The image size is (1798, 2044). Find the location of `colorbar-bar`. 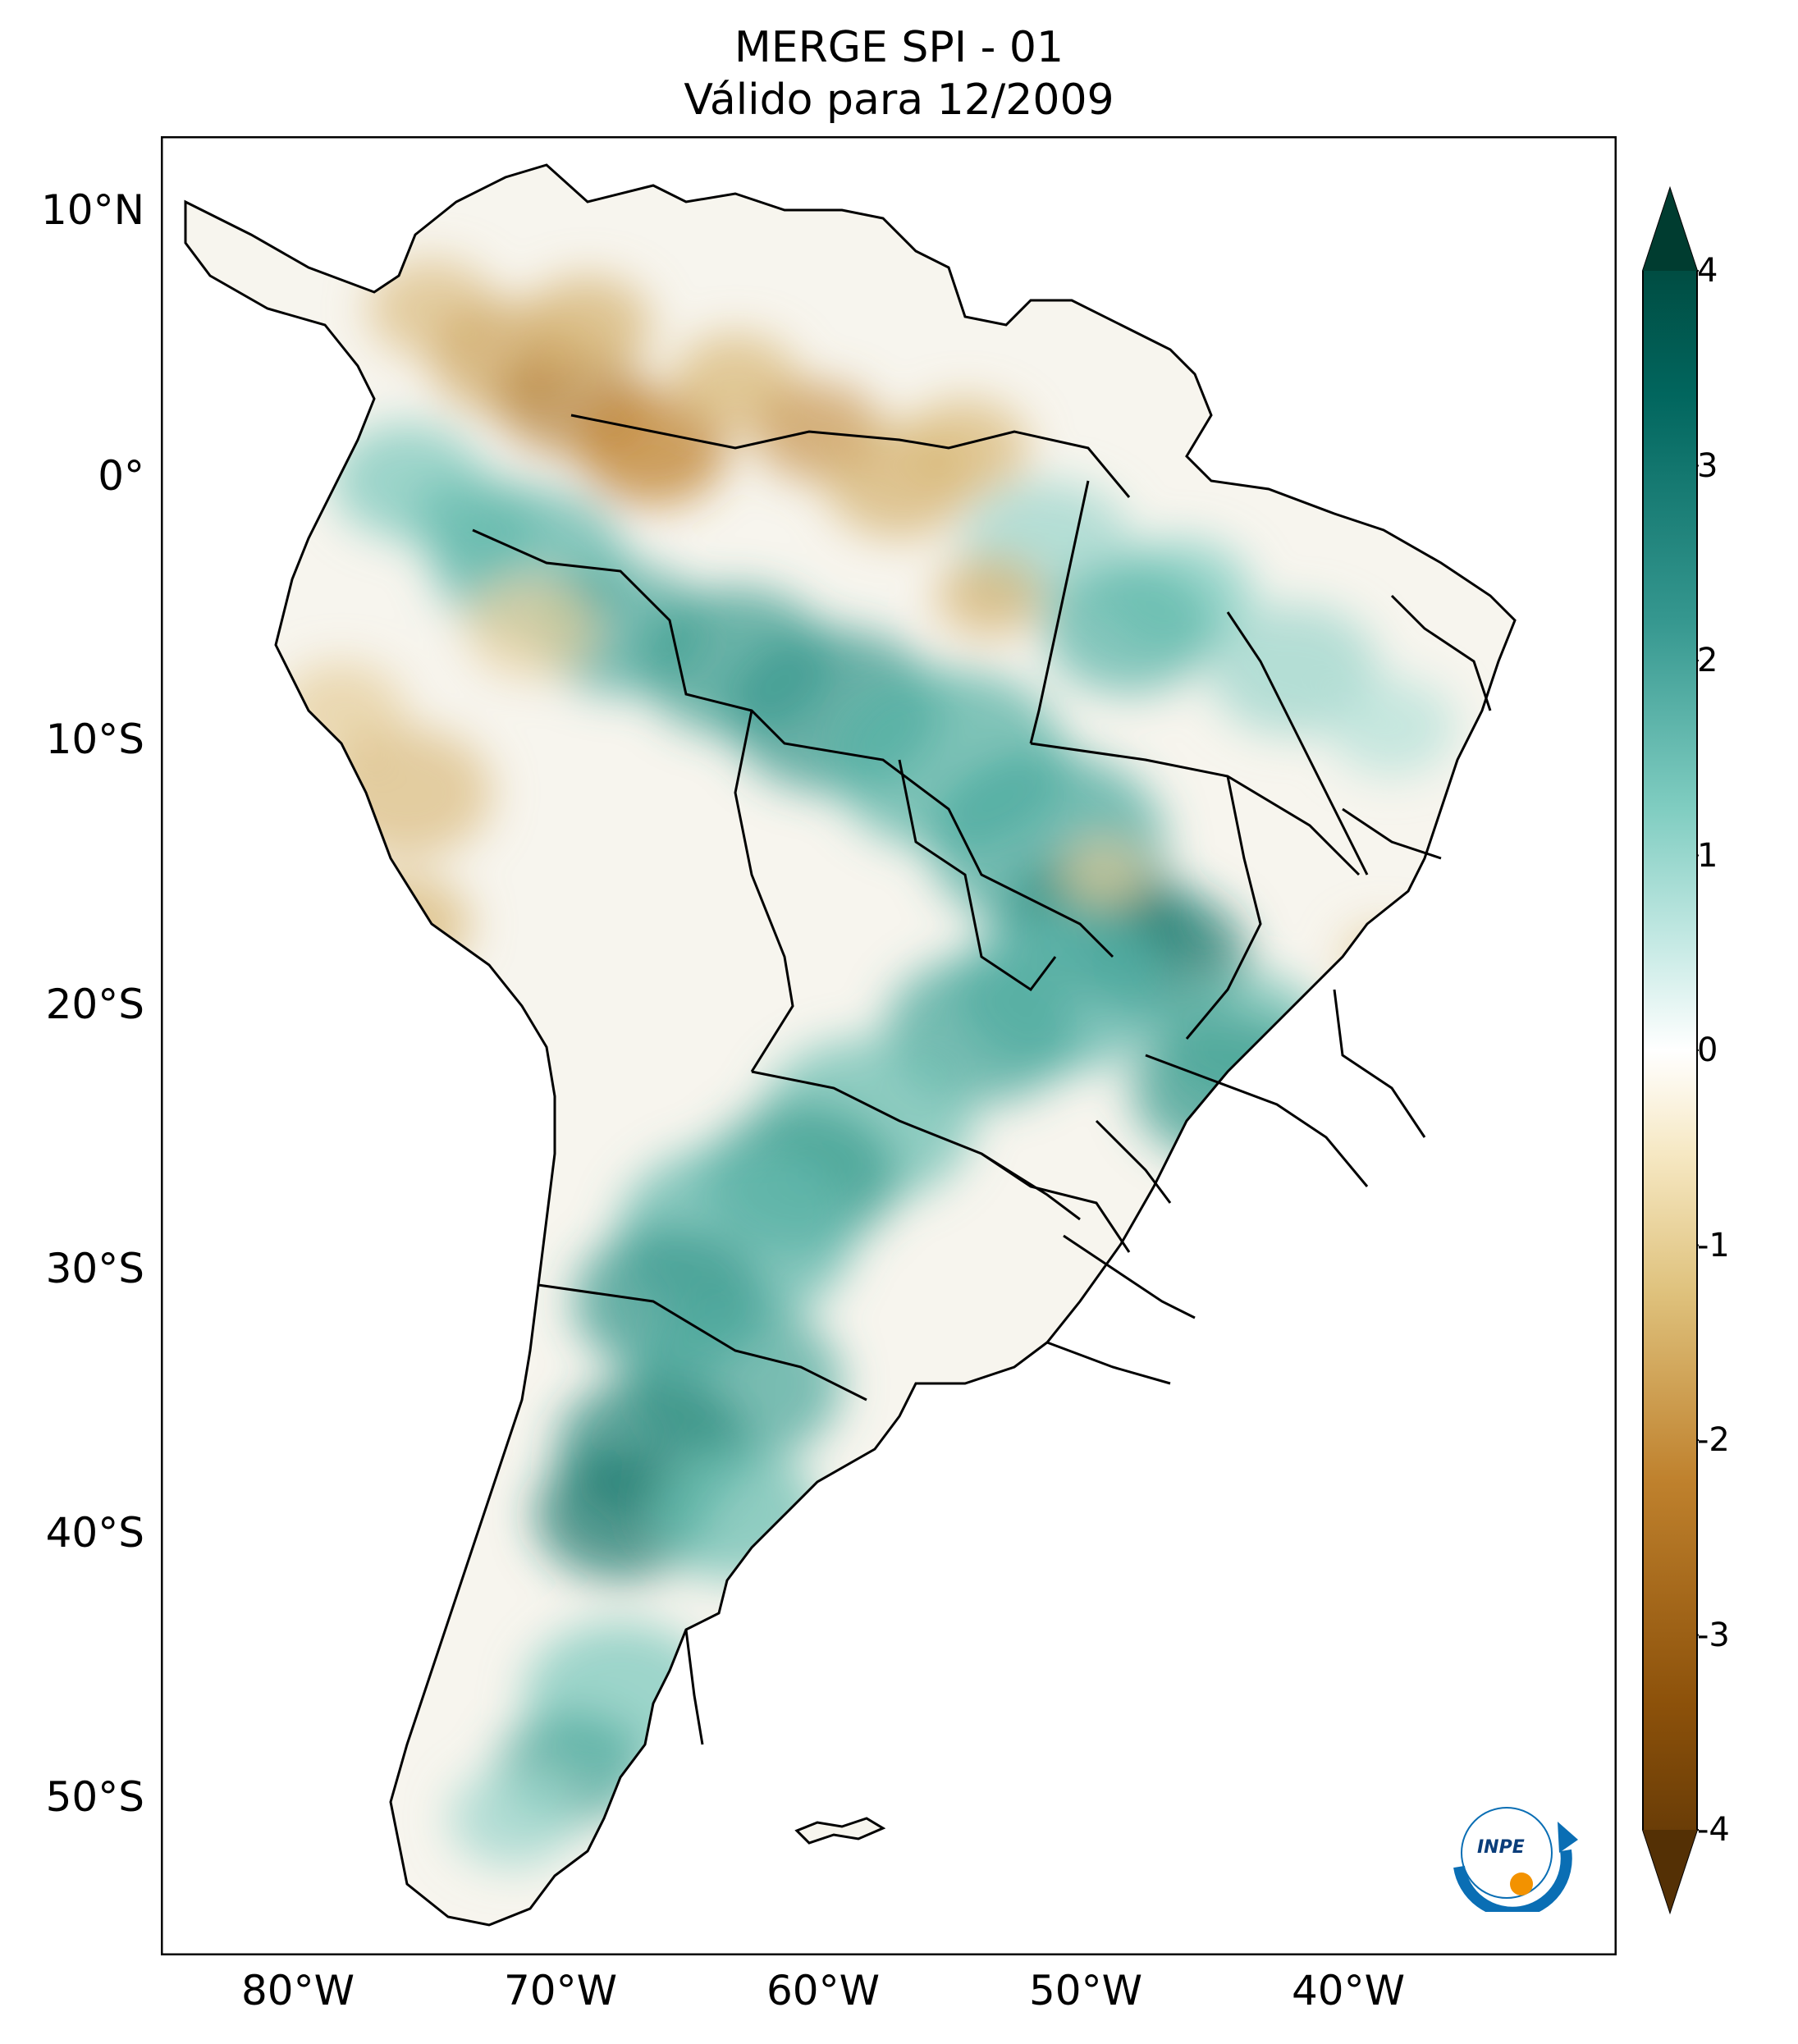

colorbar-bar is located at coordinates (1670, 1050).